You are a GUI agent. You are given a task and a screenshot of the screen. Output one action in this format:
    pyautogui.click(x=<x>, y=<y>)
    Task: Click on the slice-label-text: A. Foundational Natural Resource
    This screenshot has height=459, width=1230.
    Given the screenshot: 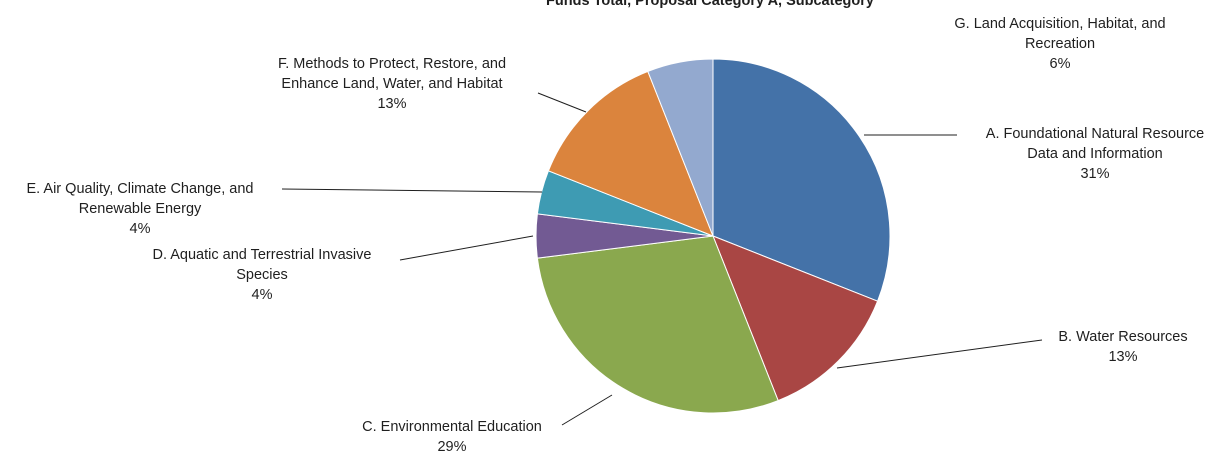 What is the action you would take?
    pyautogui.click(x=1095, y=134)
    